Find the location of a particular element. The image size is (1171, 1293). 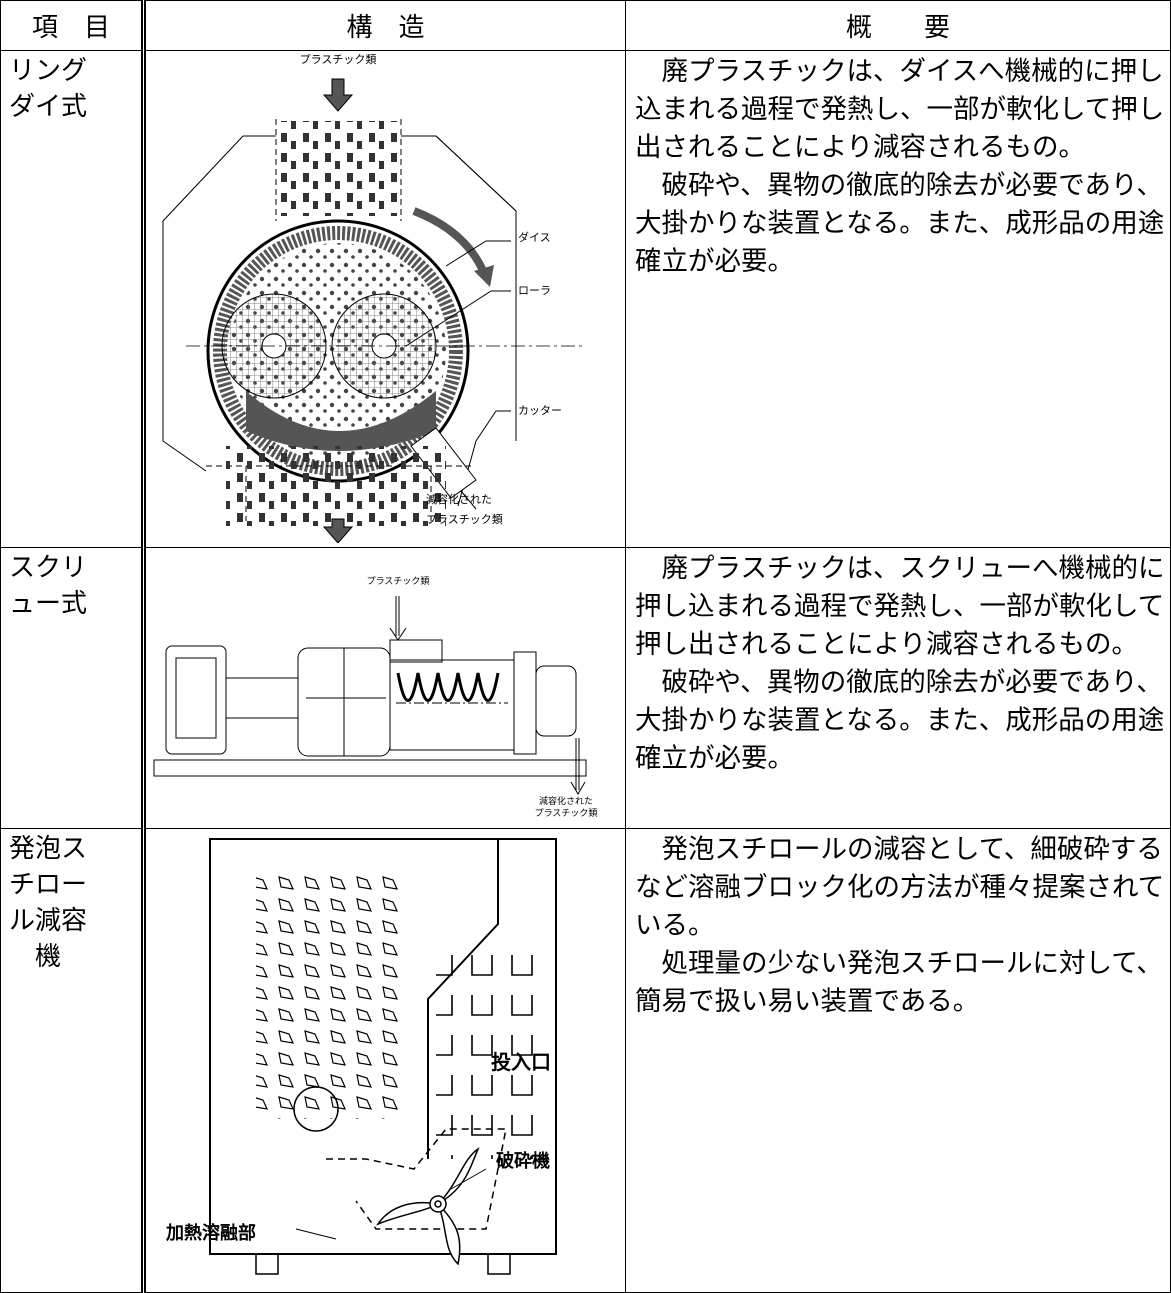

diagram-cell: プラスチック類 減容化された プラスチック類 is located at coordinates (384, 688).